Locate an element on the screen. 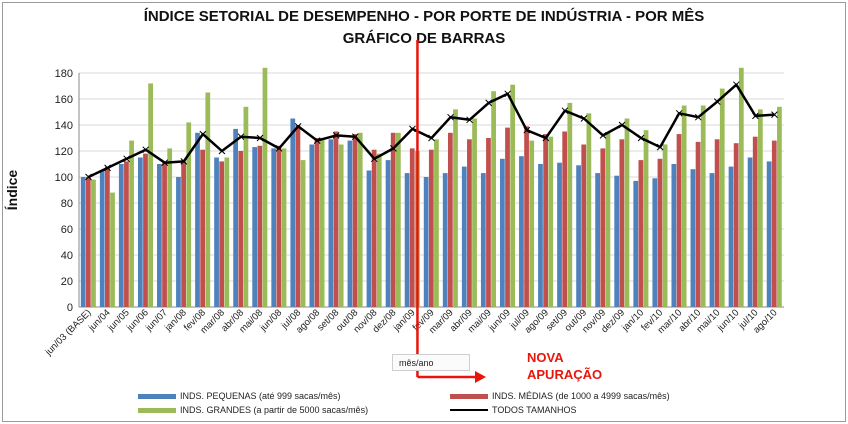 The image size is (848, 424). legend-item-all: TODOS TAMANHOS is located at coordinates (513, 410).